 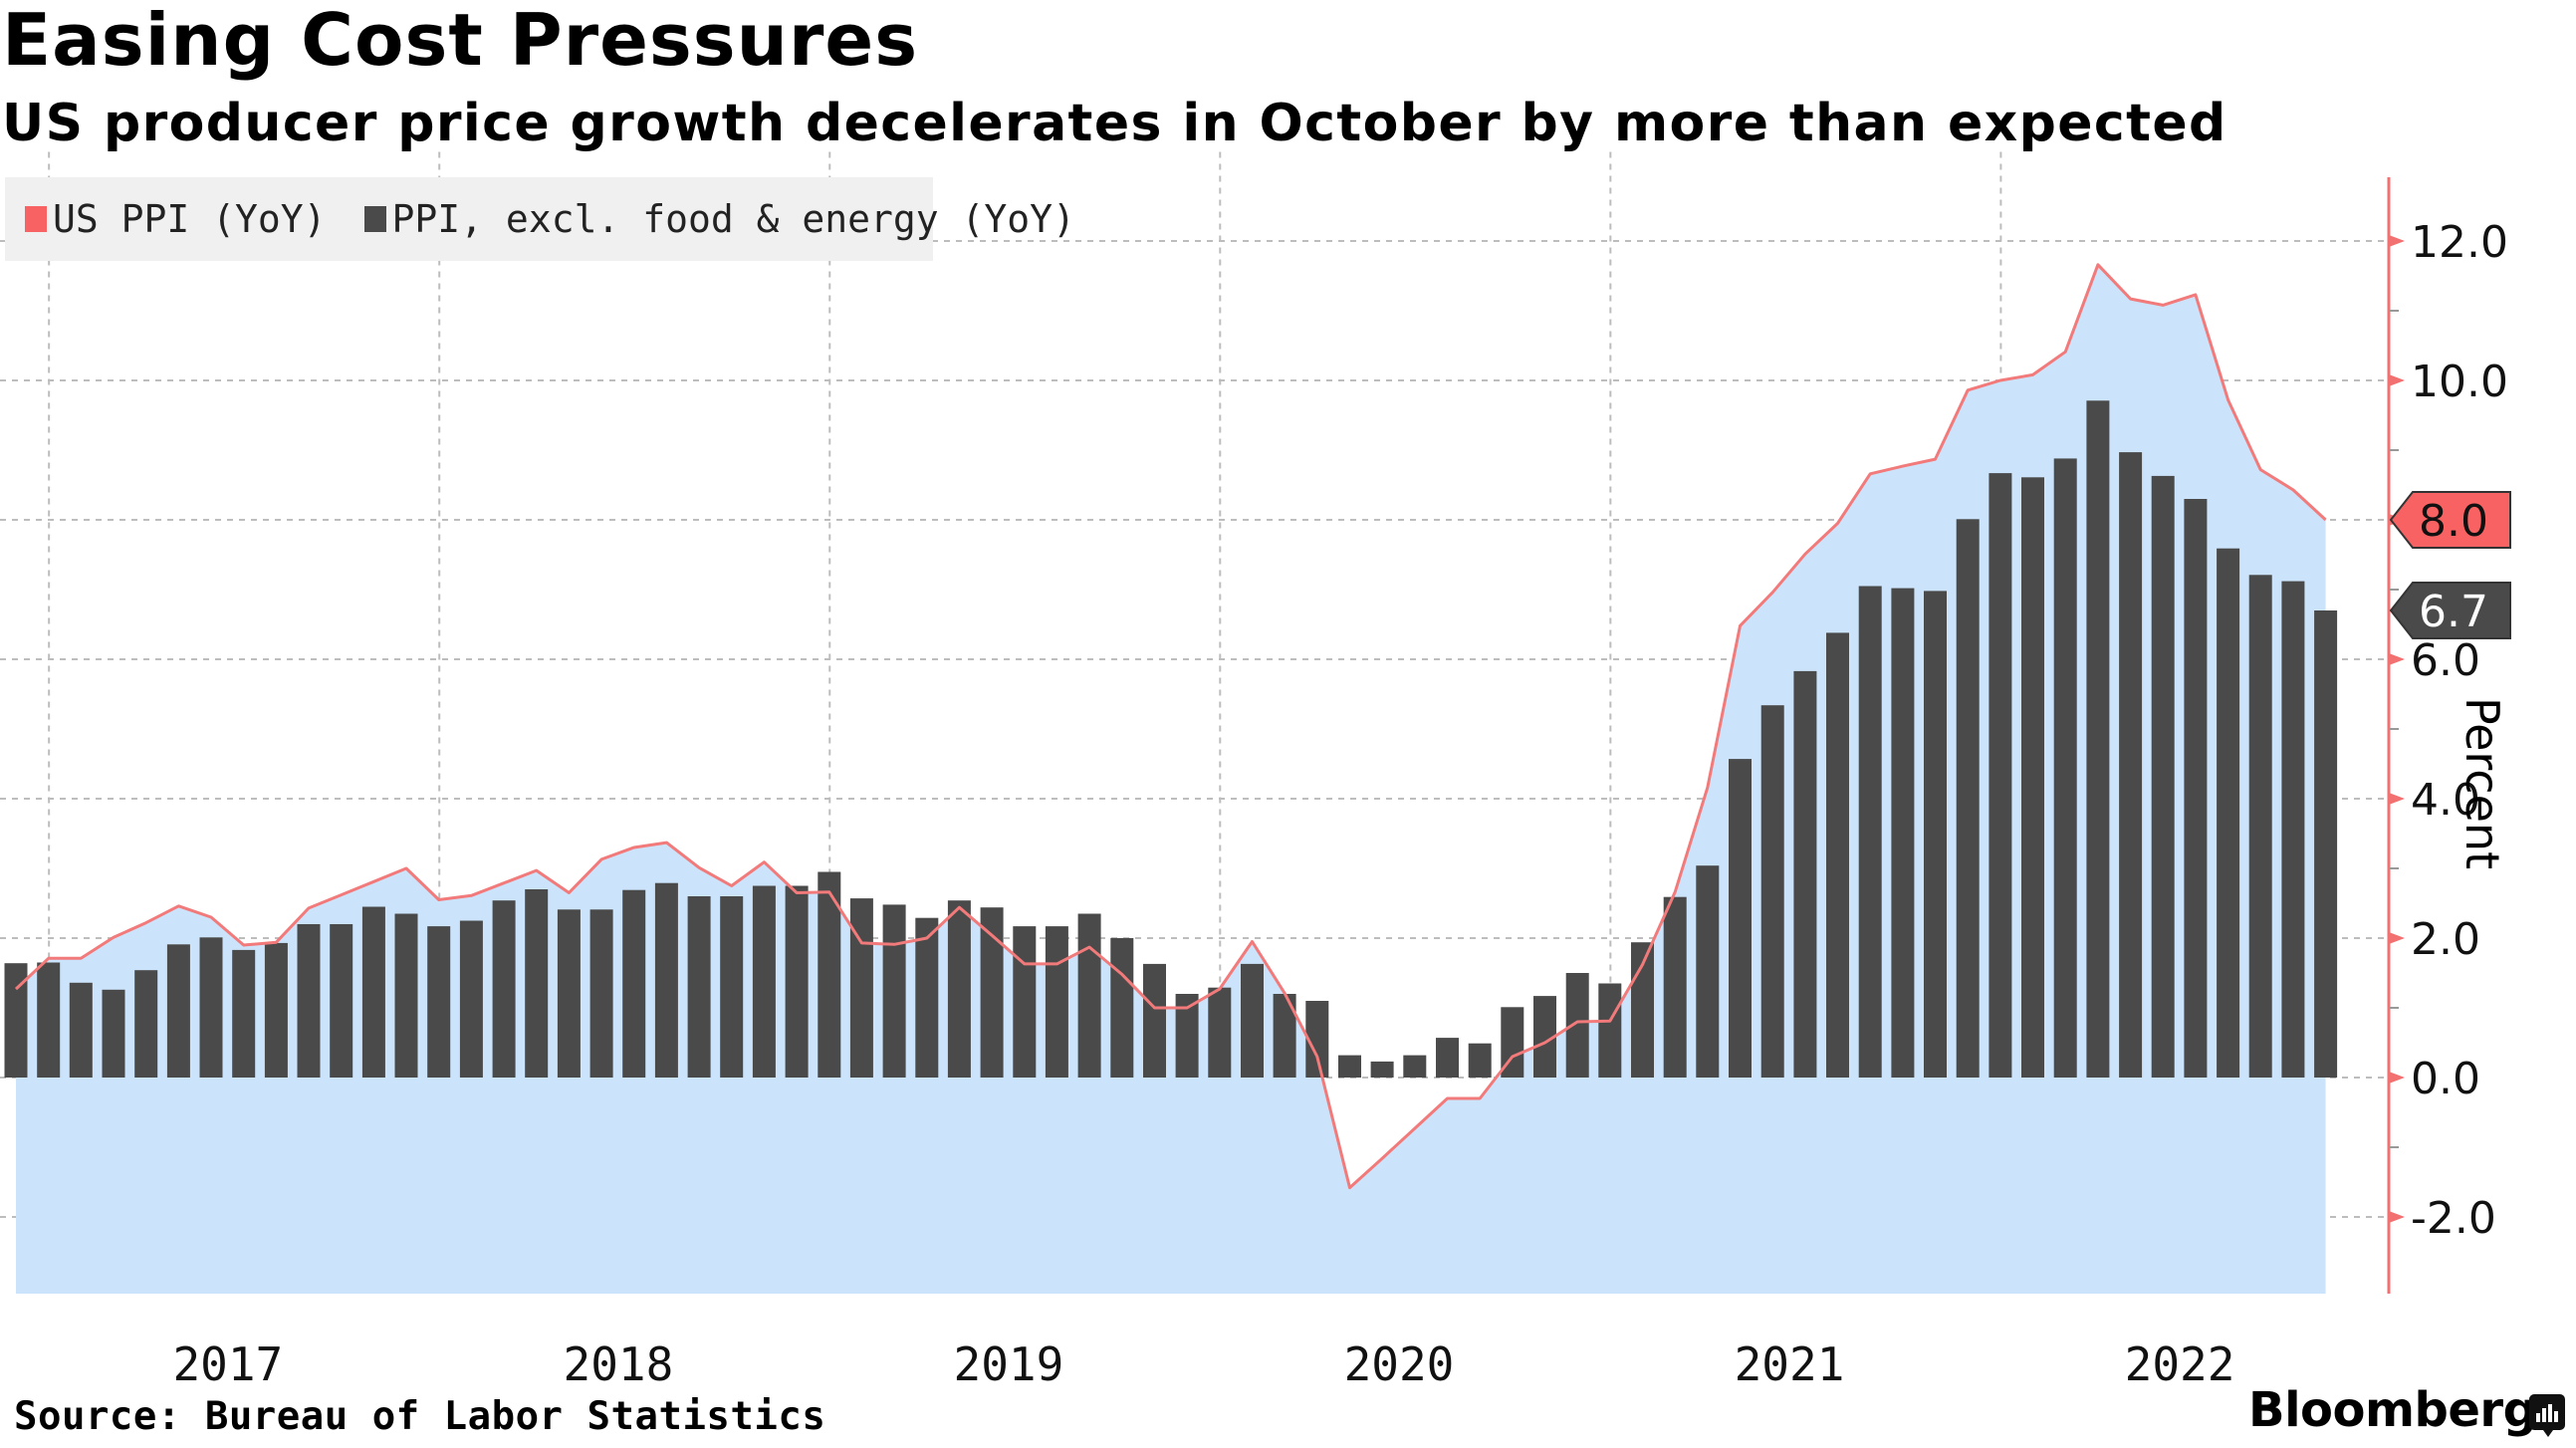 I want to click on y-tick-label: 0.0, so click(x=2445, y=1079).